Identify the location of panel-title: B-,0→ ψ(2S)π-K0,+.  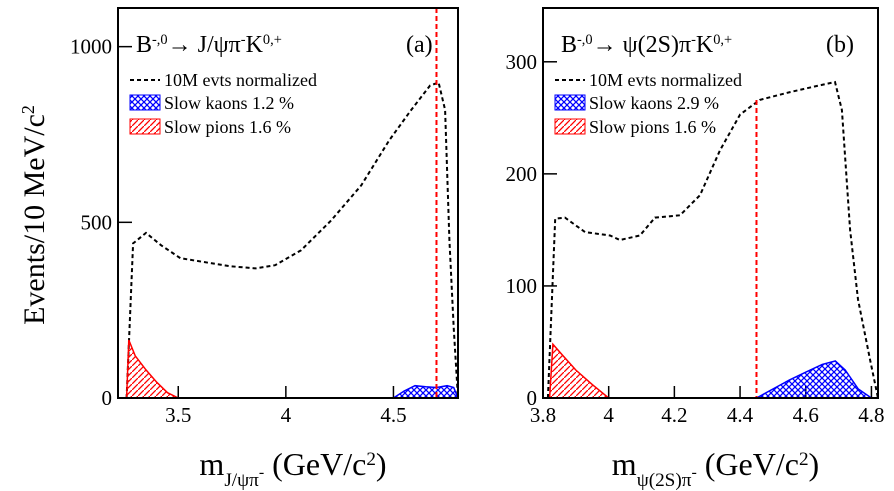
(646, 45).